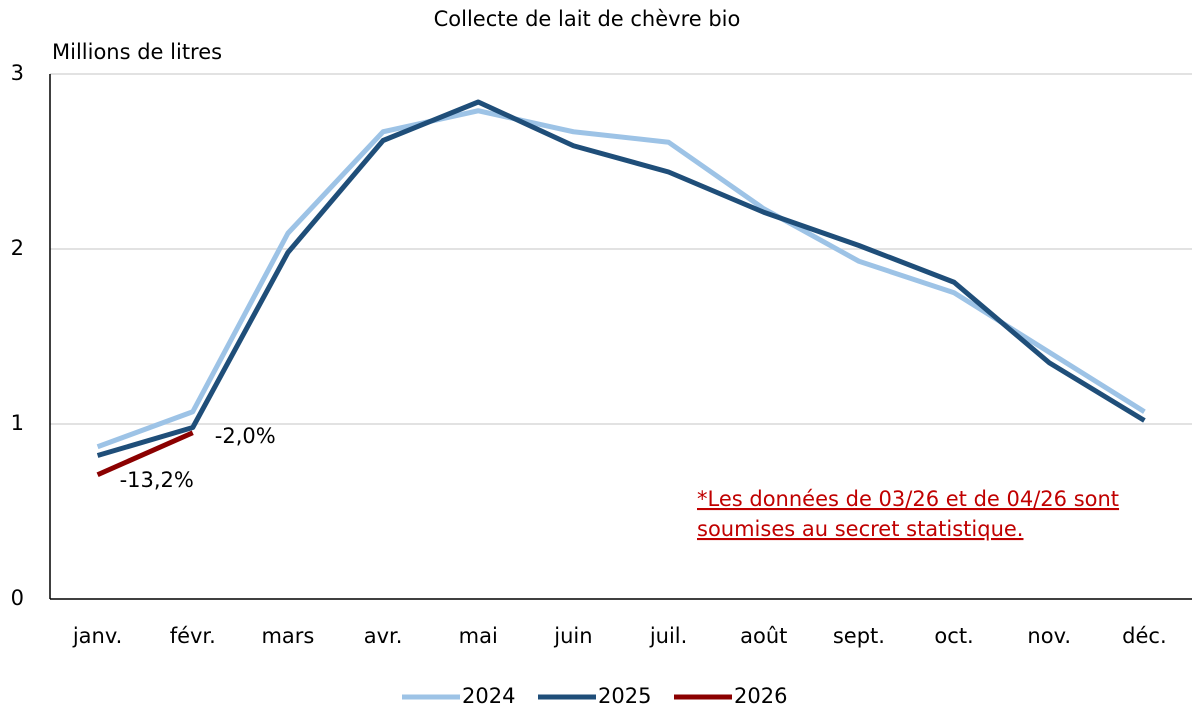  What do you see at coordinates (478, 636) in the screenshot?
I see `x-tick-label: mai` at bounding box center [478, 636].